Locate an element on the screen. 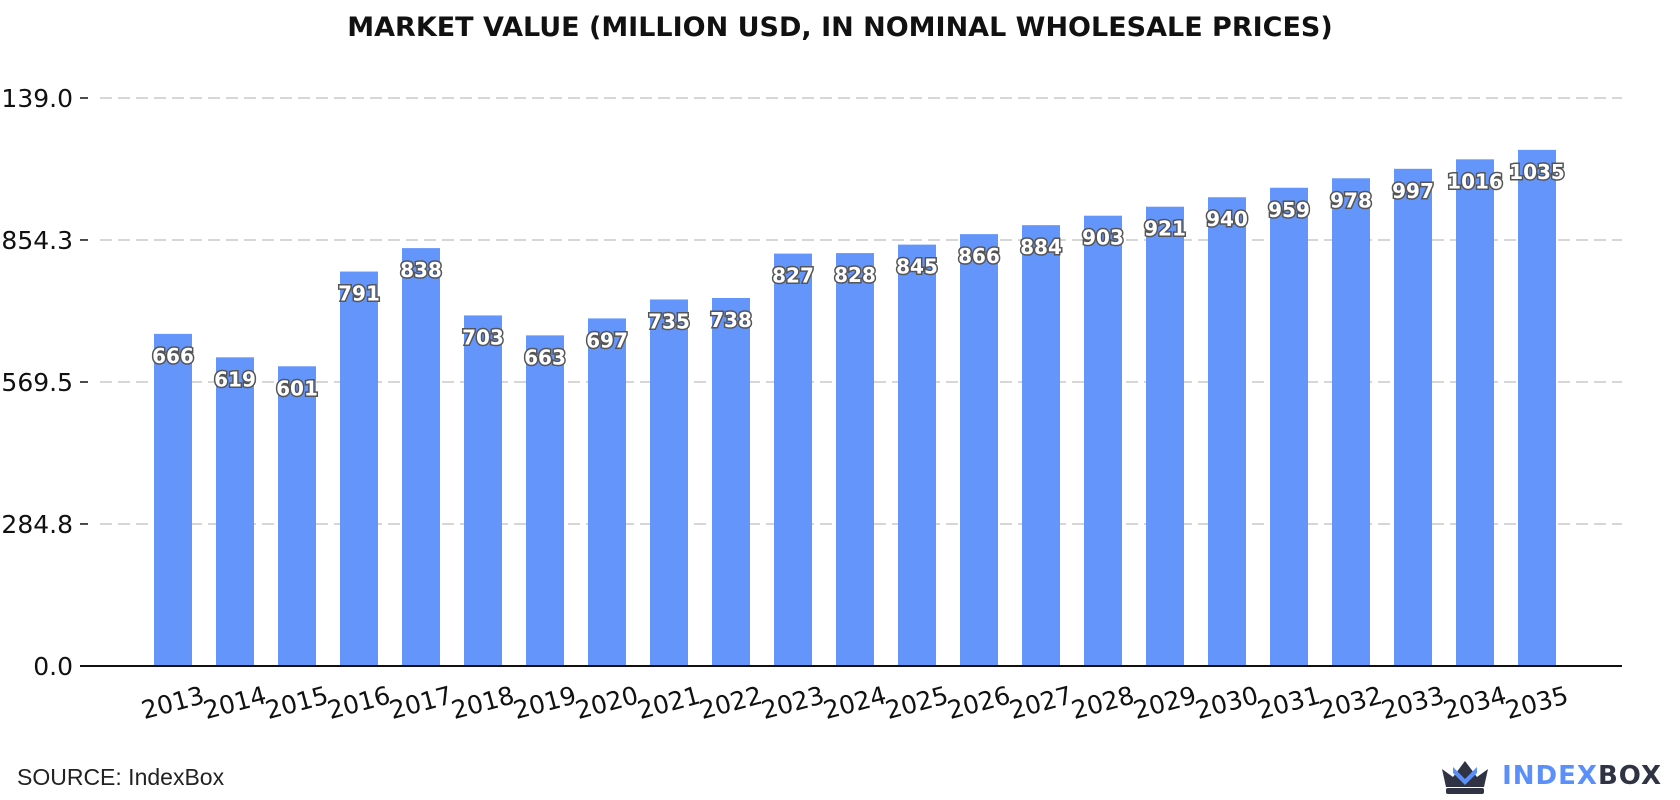  x-tick-label: 2024 is located at coordinates (854, 703).